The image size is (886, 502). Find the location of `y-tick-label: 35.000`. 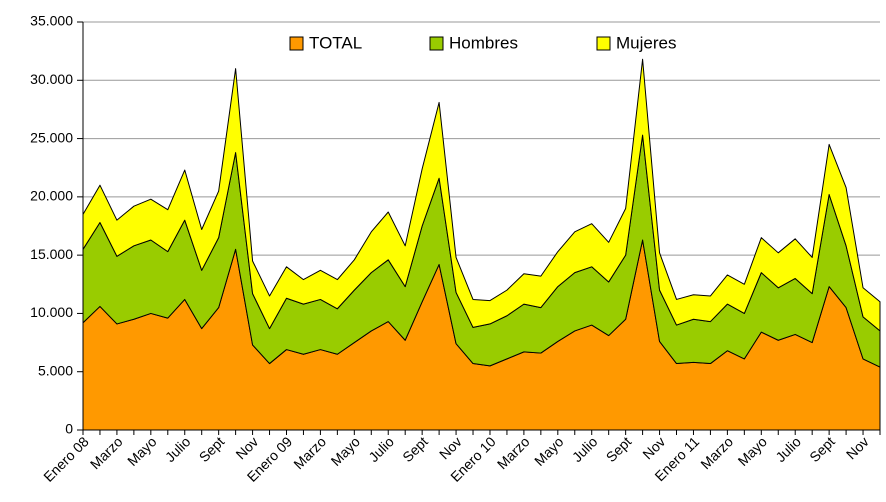

y-tick-label: 35.000 is located at coordinates (51, 21).